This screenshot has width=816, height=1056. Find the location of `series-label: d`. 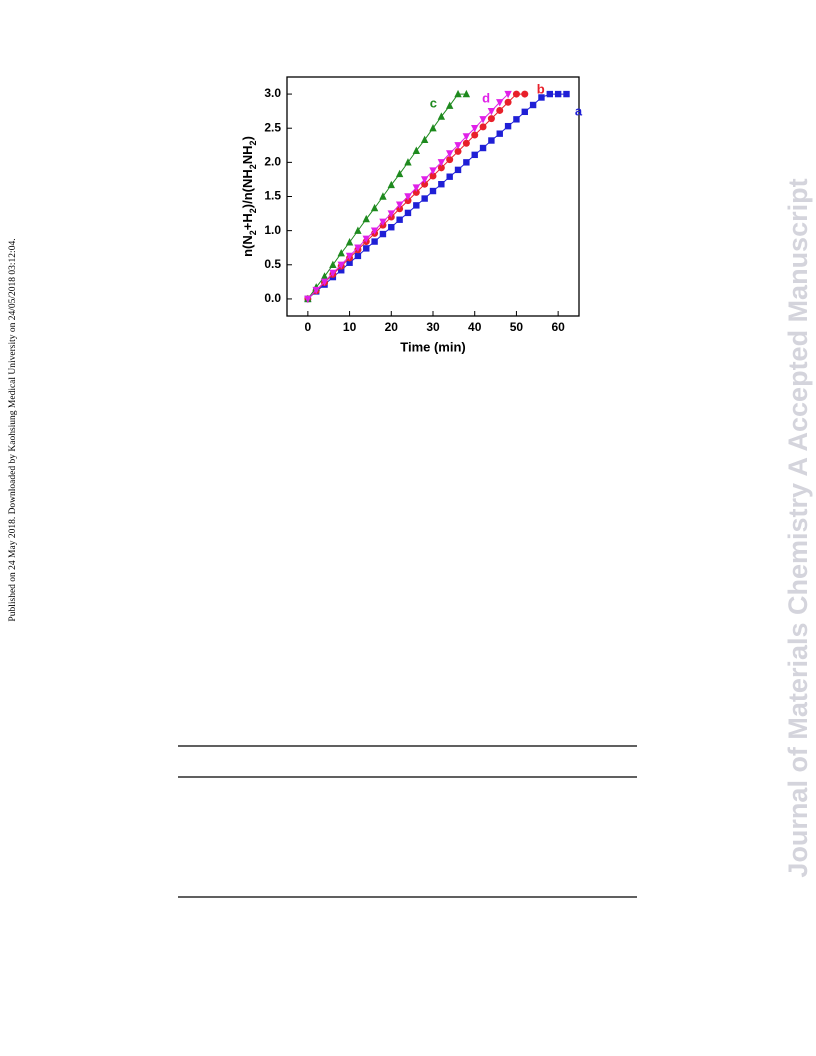

series-label: d is located at coordinates (486, 98).